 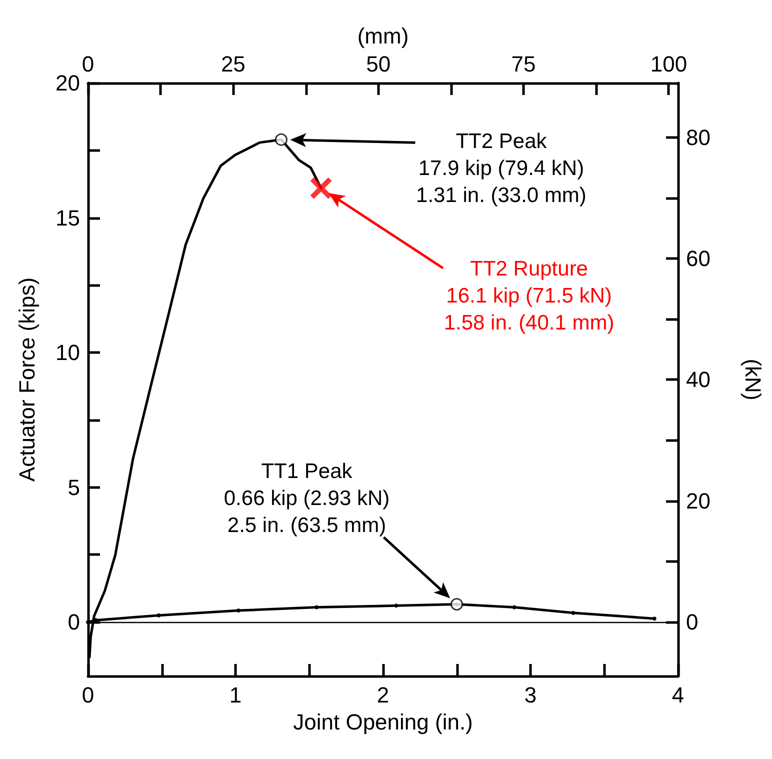 I want to click on y-tick-label: 0, so click(x=74, y=622).